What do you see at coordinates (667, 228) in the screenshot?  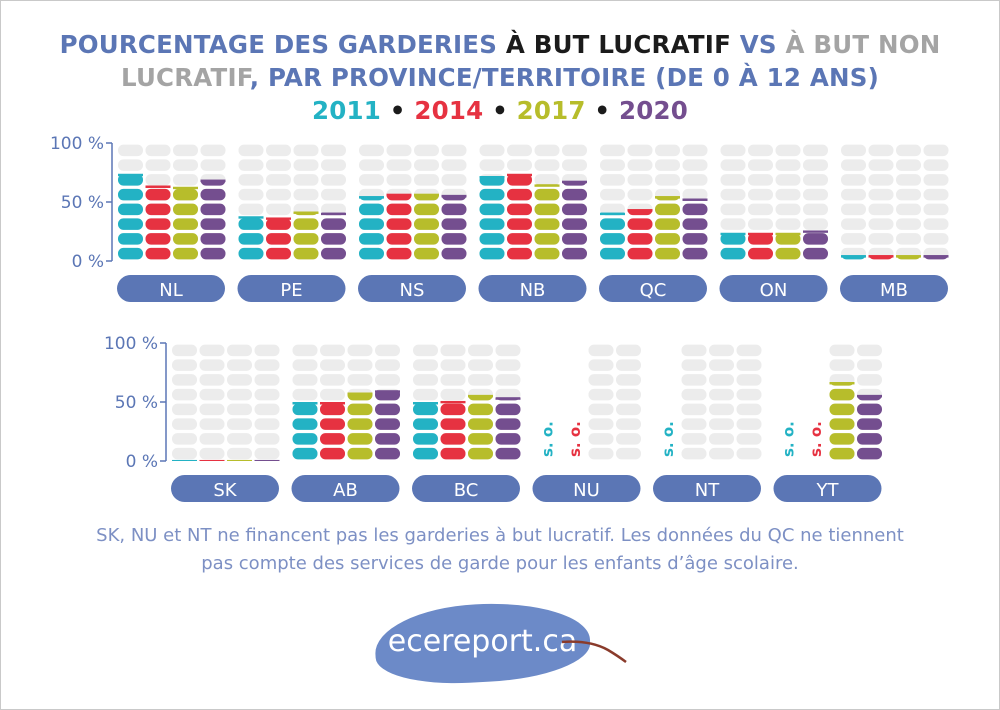 I see `bar-qc-2017` at bounding box center [667, 228].